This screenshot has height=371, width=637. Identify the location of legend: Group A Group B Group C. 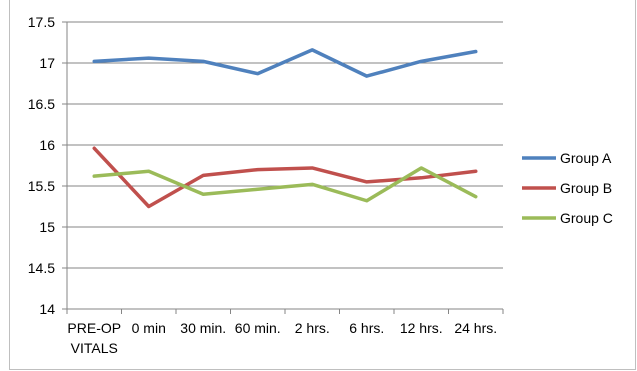
(567, 188).